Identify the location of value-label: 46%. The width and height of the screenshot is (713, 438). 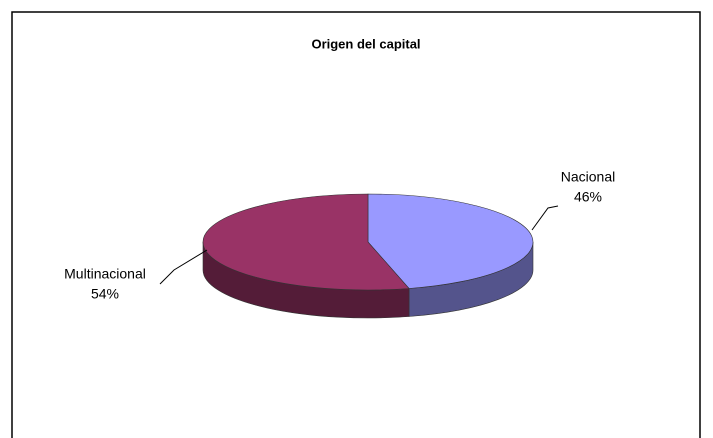
(588, 197).